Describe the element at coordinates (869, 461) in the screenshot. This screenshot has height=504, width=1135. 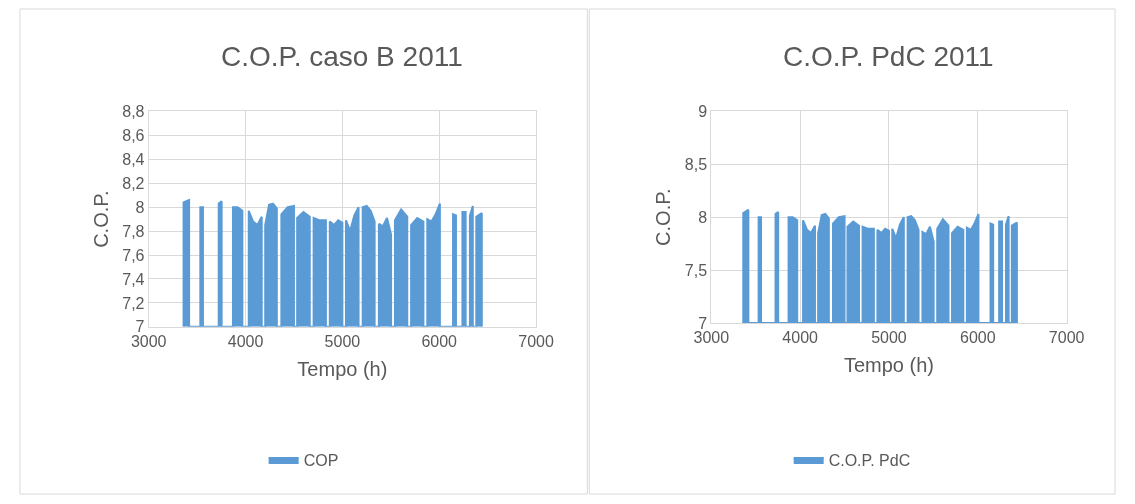
I see `legend-label: C.O.P. PdC` at that location.